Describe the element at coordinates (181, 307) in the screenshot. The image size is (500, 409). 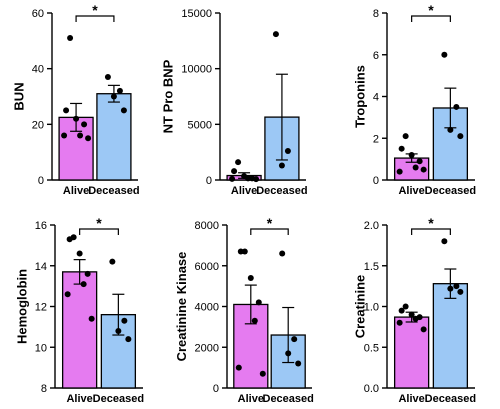
I see `y-axis-title: Creatinine Kinase` at that location.